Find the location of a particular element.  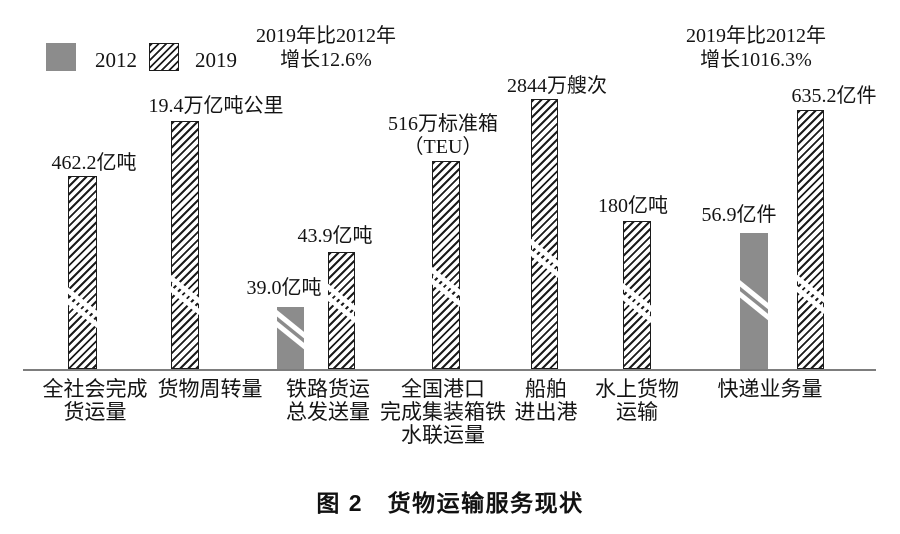

category-label-5: 水上货物 运输 is located at coordinates (637, 401).